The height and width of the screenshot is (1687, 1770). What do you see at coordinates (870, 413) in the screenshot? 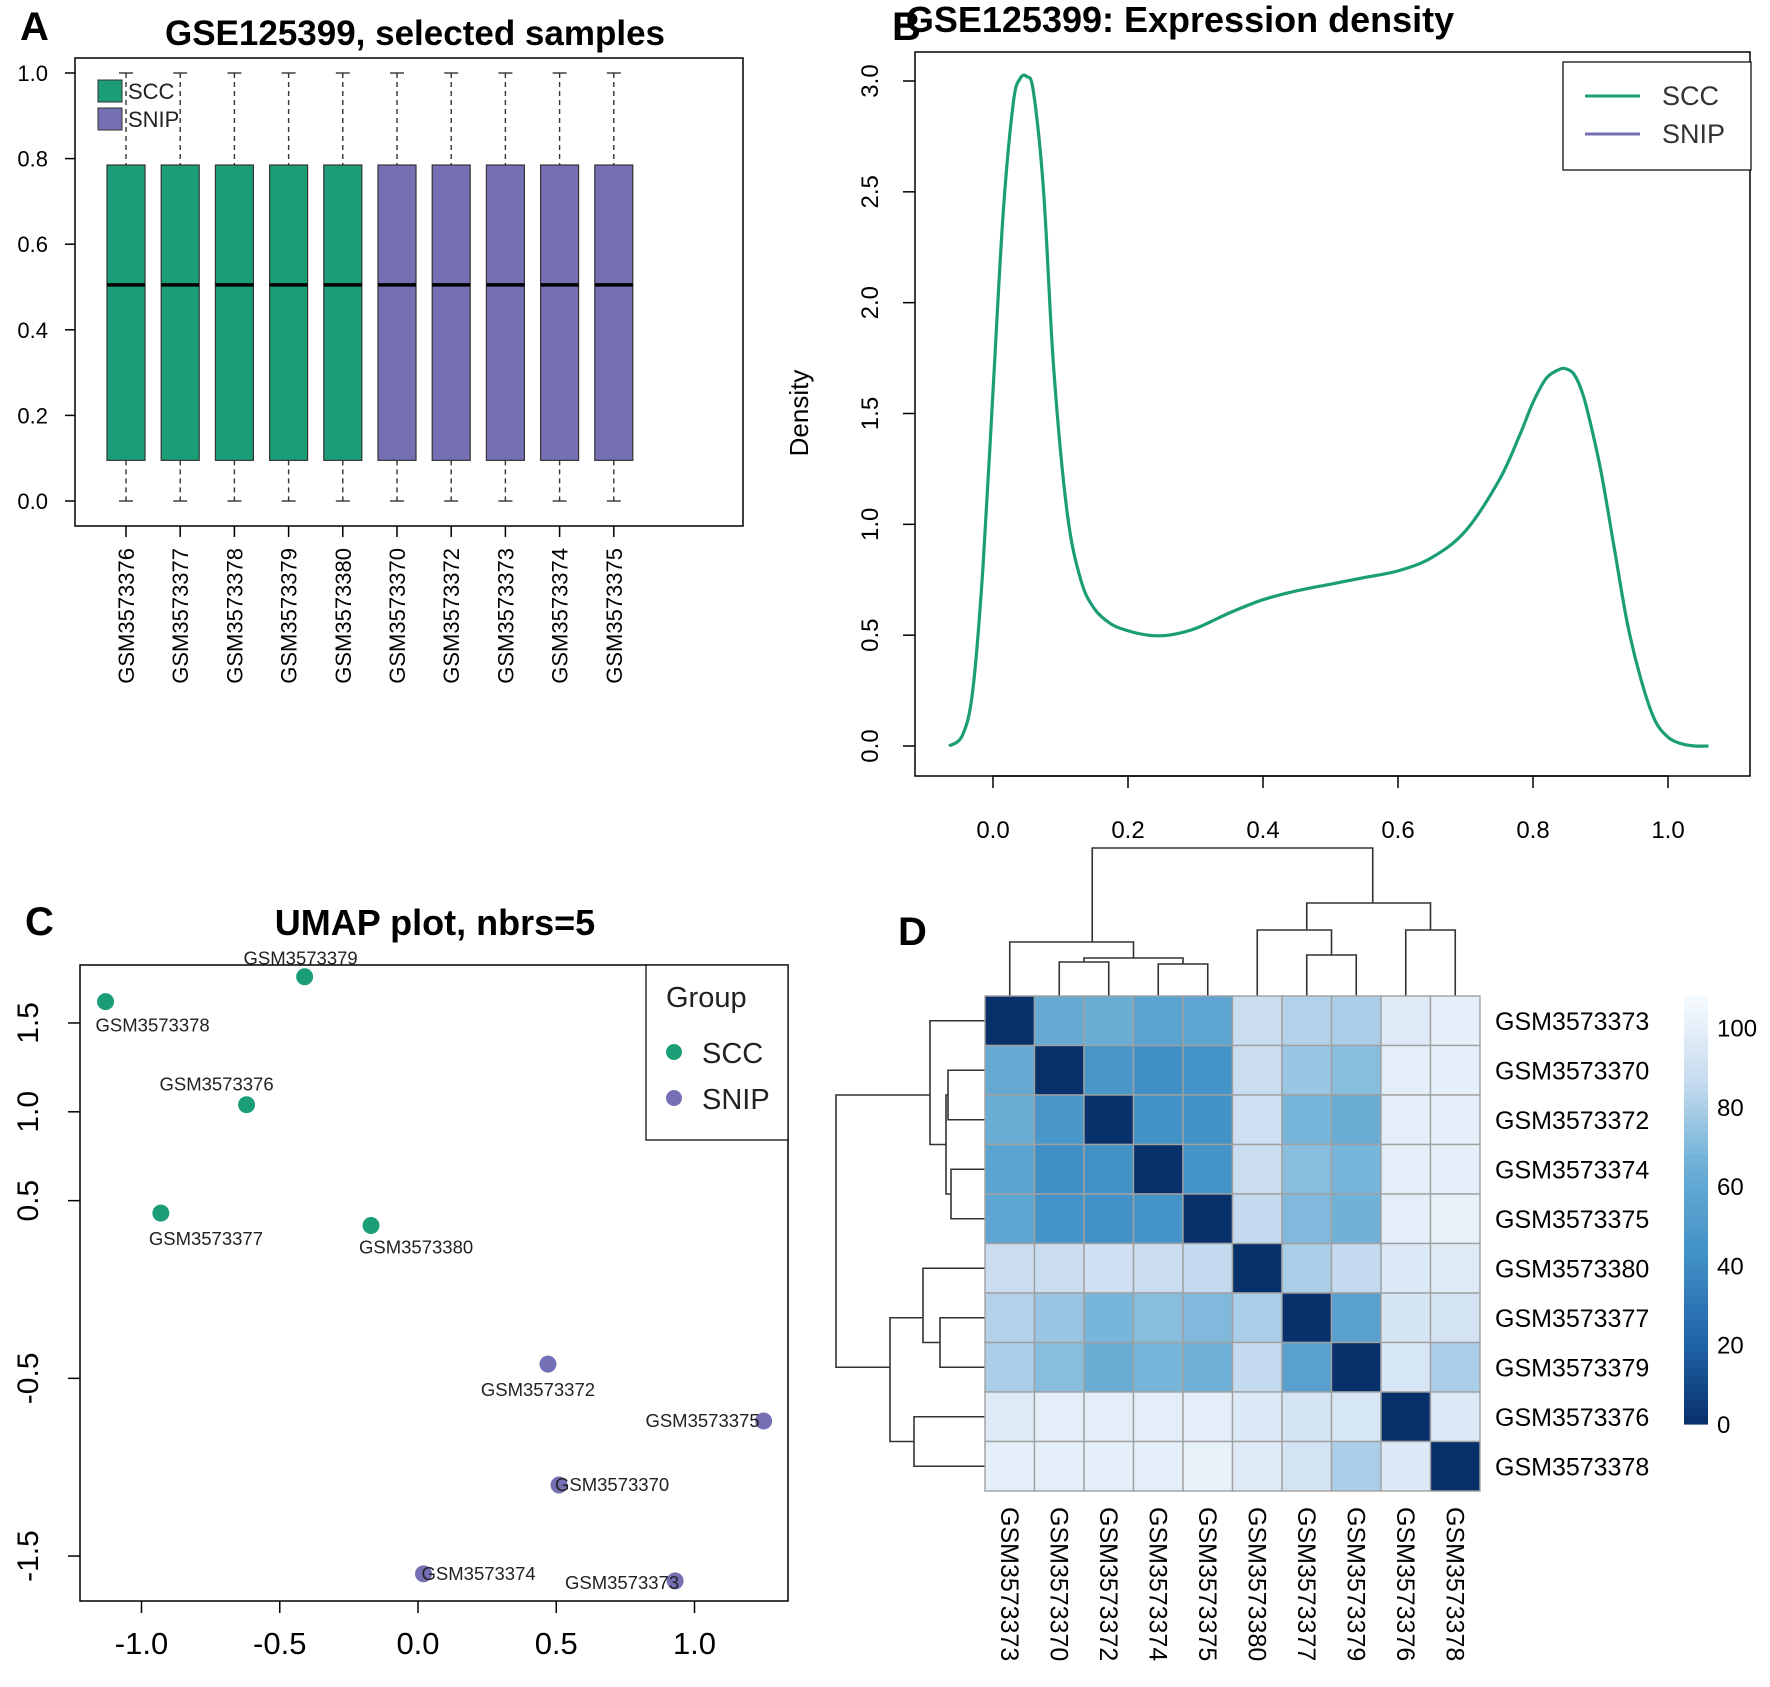
I see `y-tick-label: 1.5` at bounding box center [870, 413].